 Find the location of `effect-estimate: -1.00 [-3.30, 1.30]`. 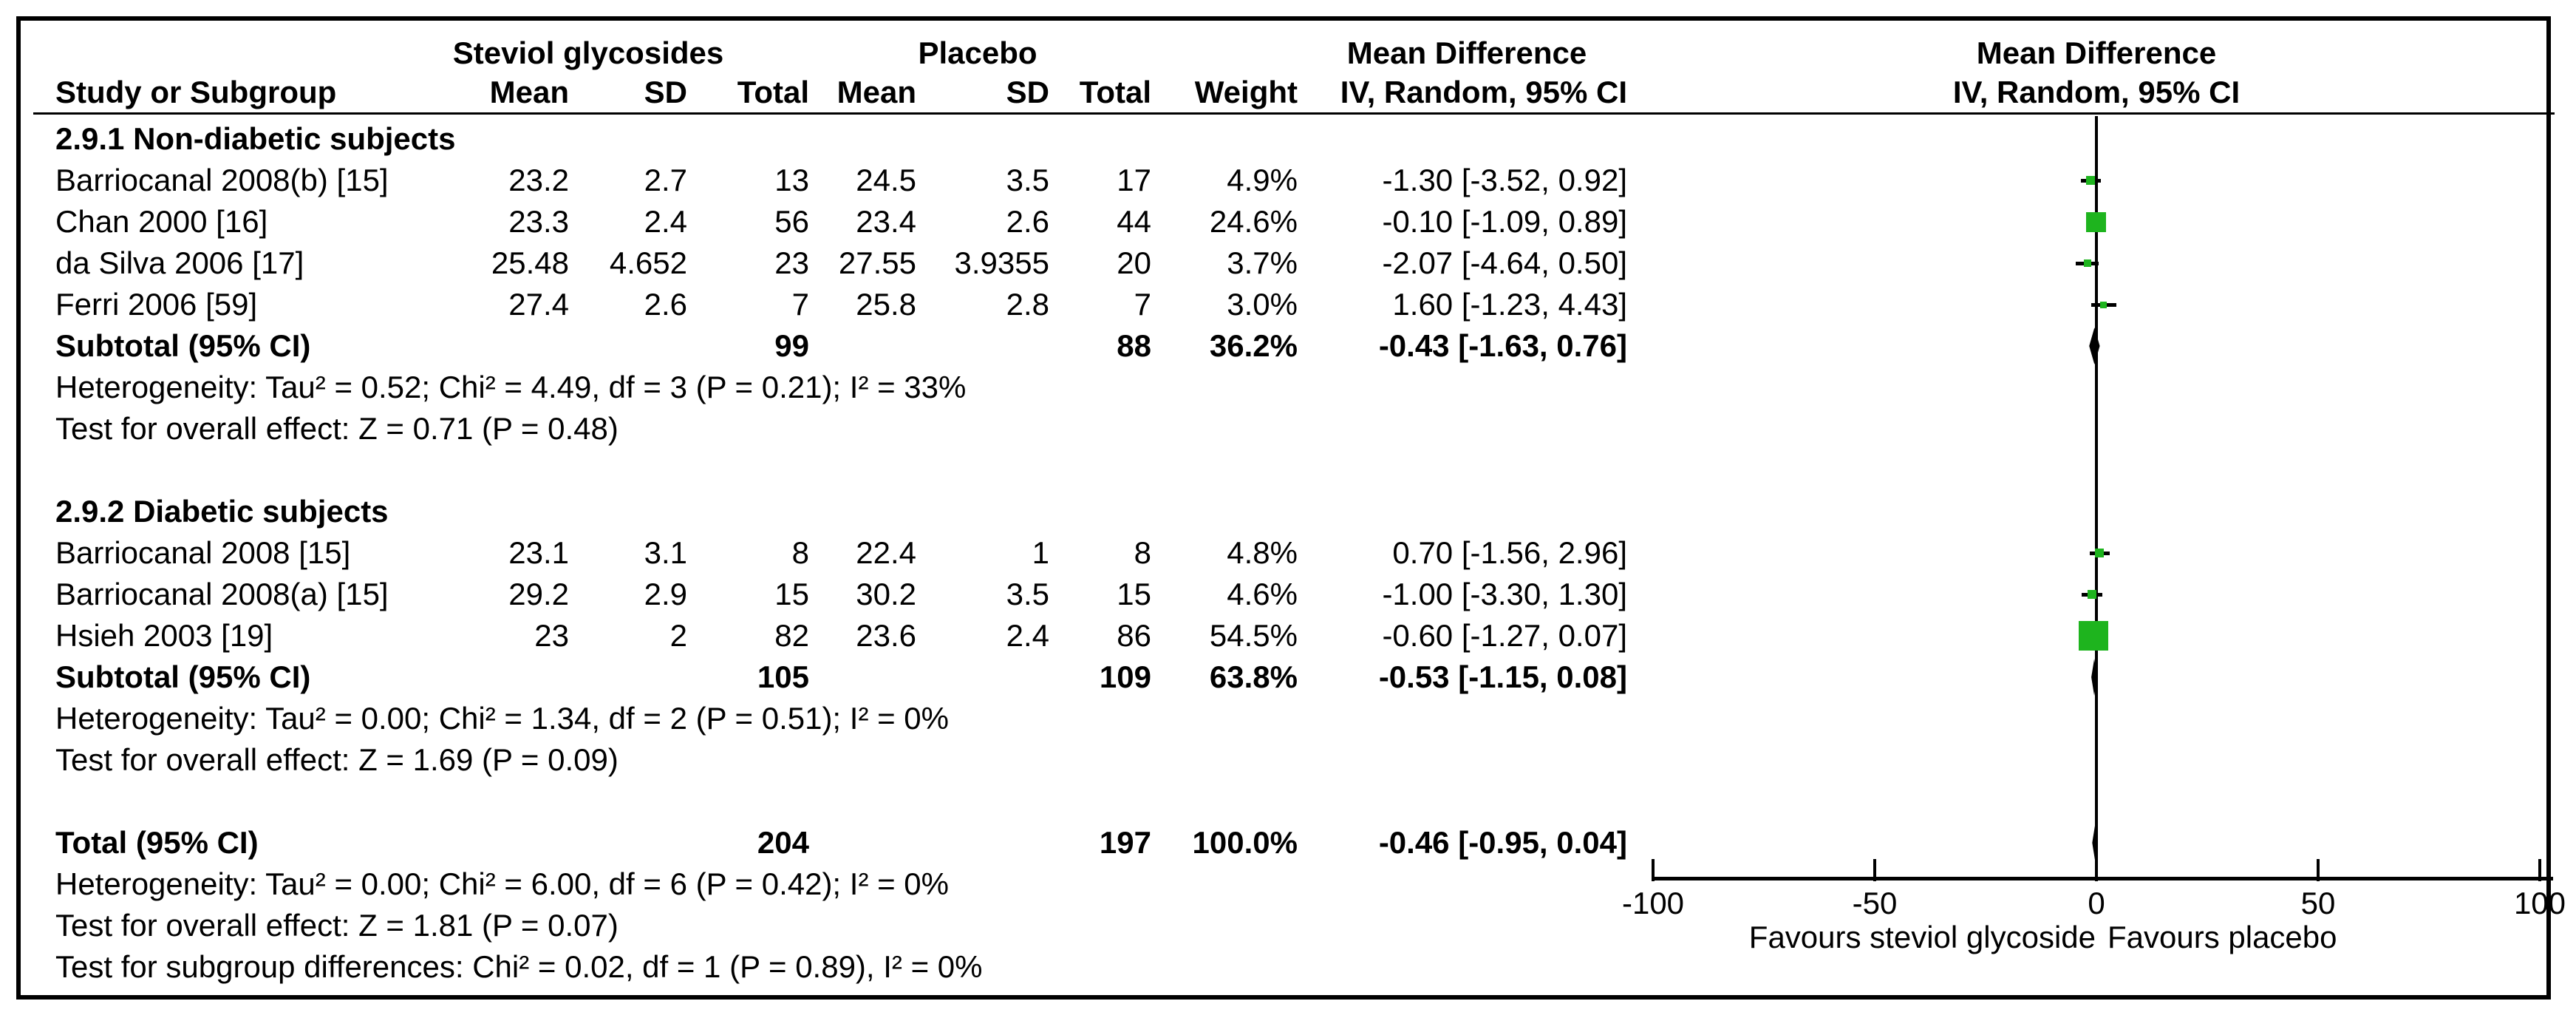

effect-estimate: -1.00 [-3.30, 1.30] is located at coordinates (1504, 594).